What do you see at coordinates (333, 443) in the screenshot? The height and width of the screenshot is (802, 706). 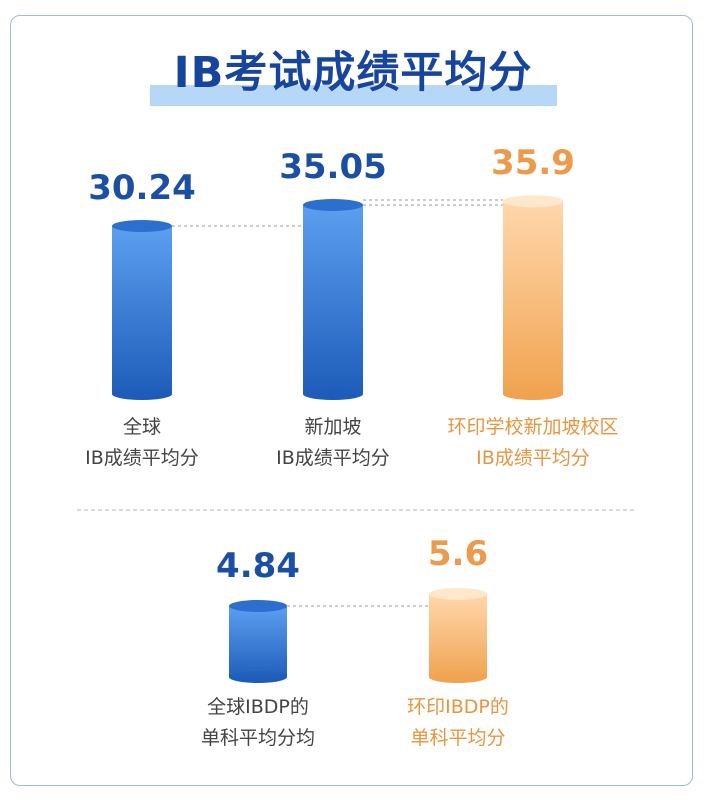 I see `category-label: 新加坡 IB成绩平均分` at bounding box center [333, 443].